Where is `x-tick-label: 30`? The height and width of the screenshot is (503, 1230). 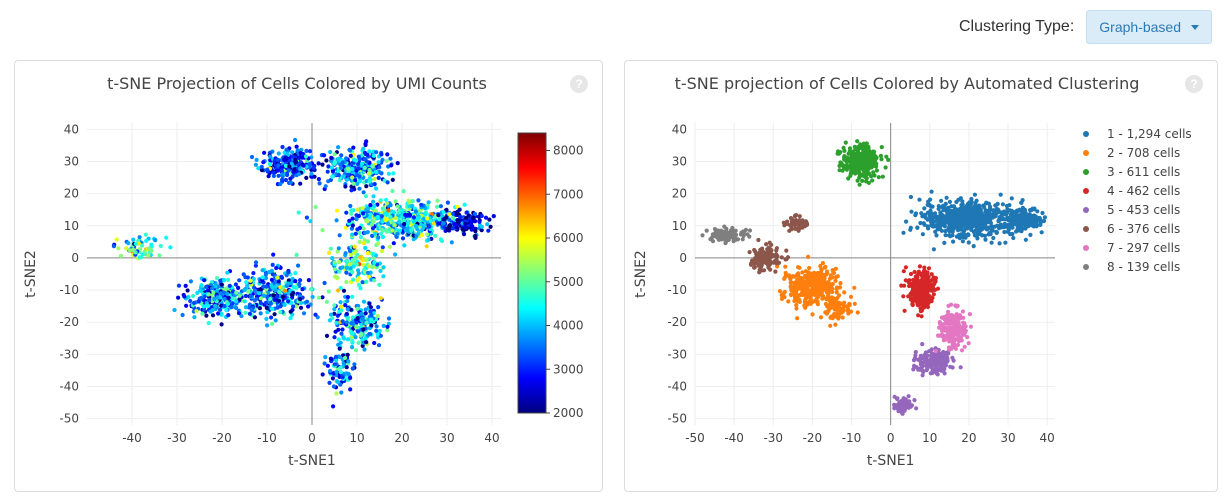 x-tick-label: 30 is located at coordinates (446, 438).